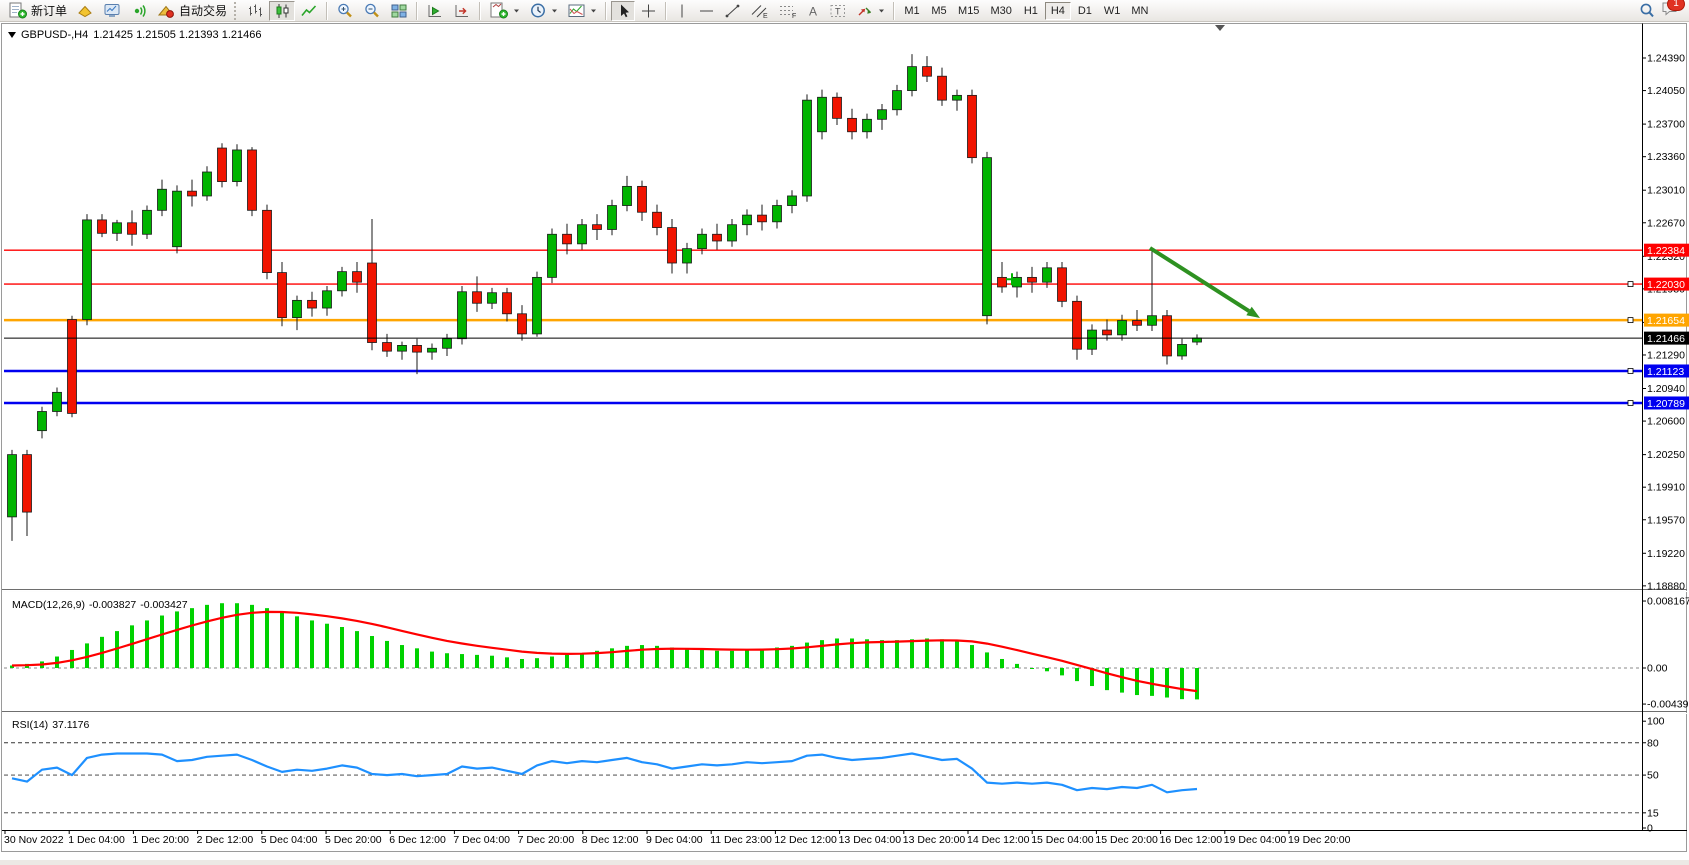 This screenshot has height=865, width=1689. Describe the element at coordinates (1012, 279) in the screenshot. I see `plus-marker-annotation` at that location.